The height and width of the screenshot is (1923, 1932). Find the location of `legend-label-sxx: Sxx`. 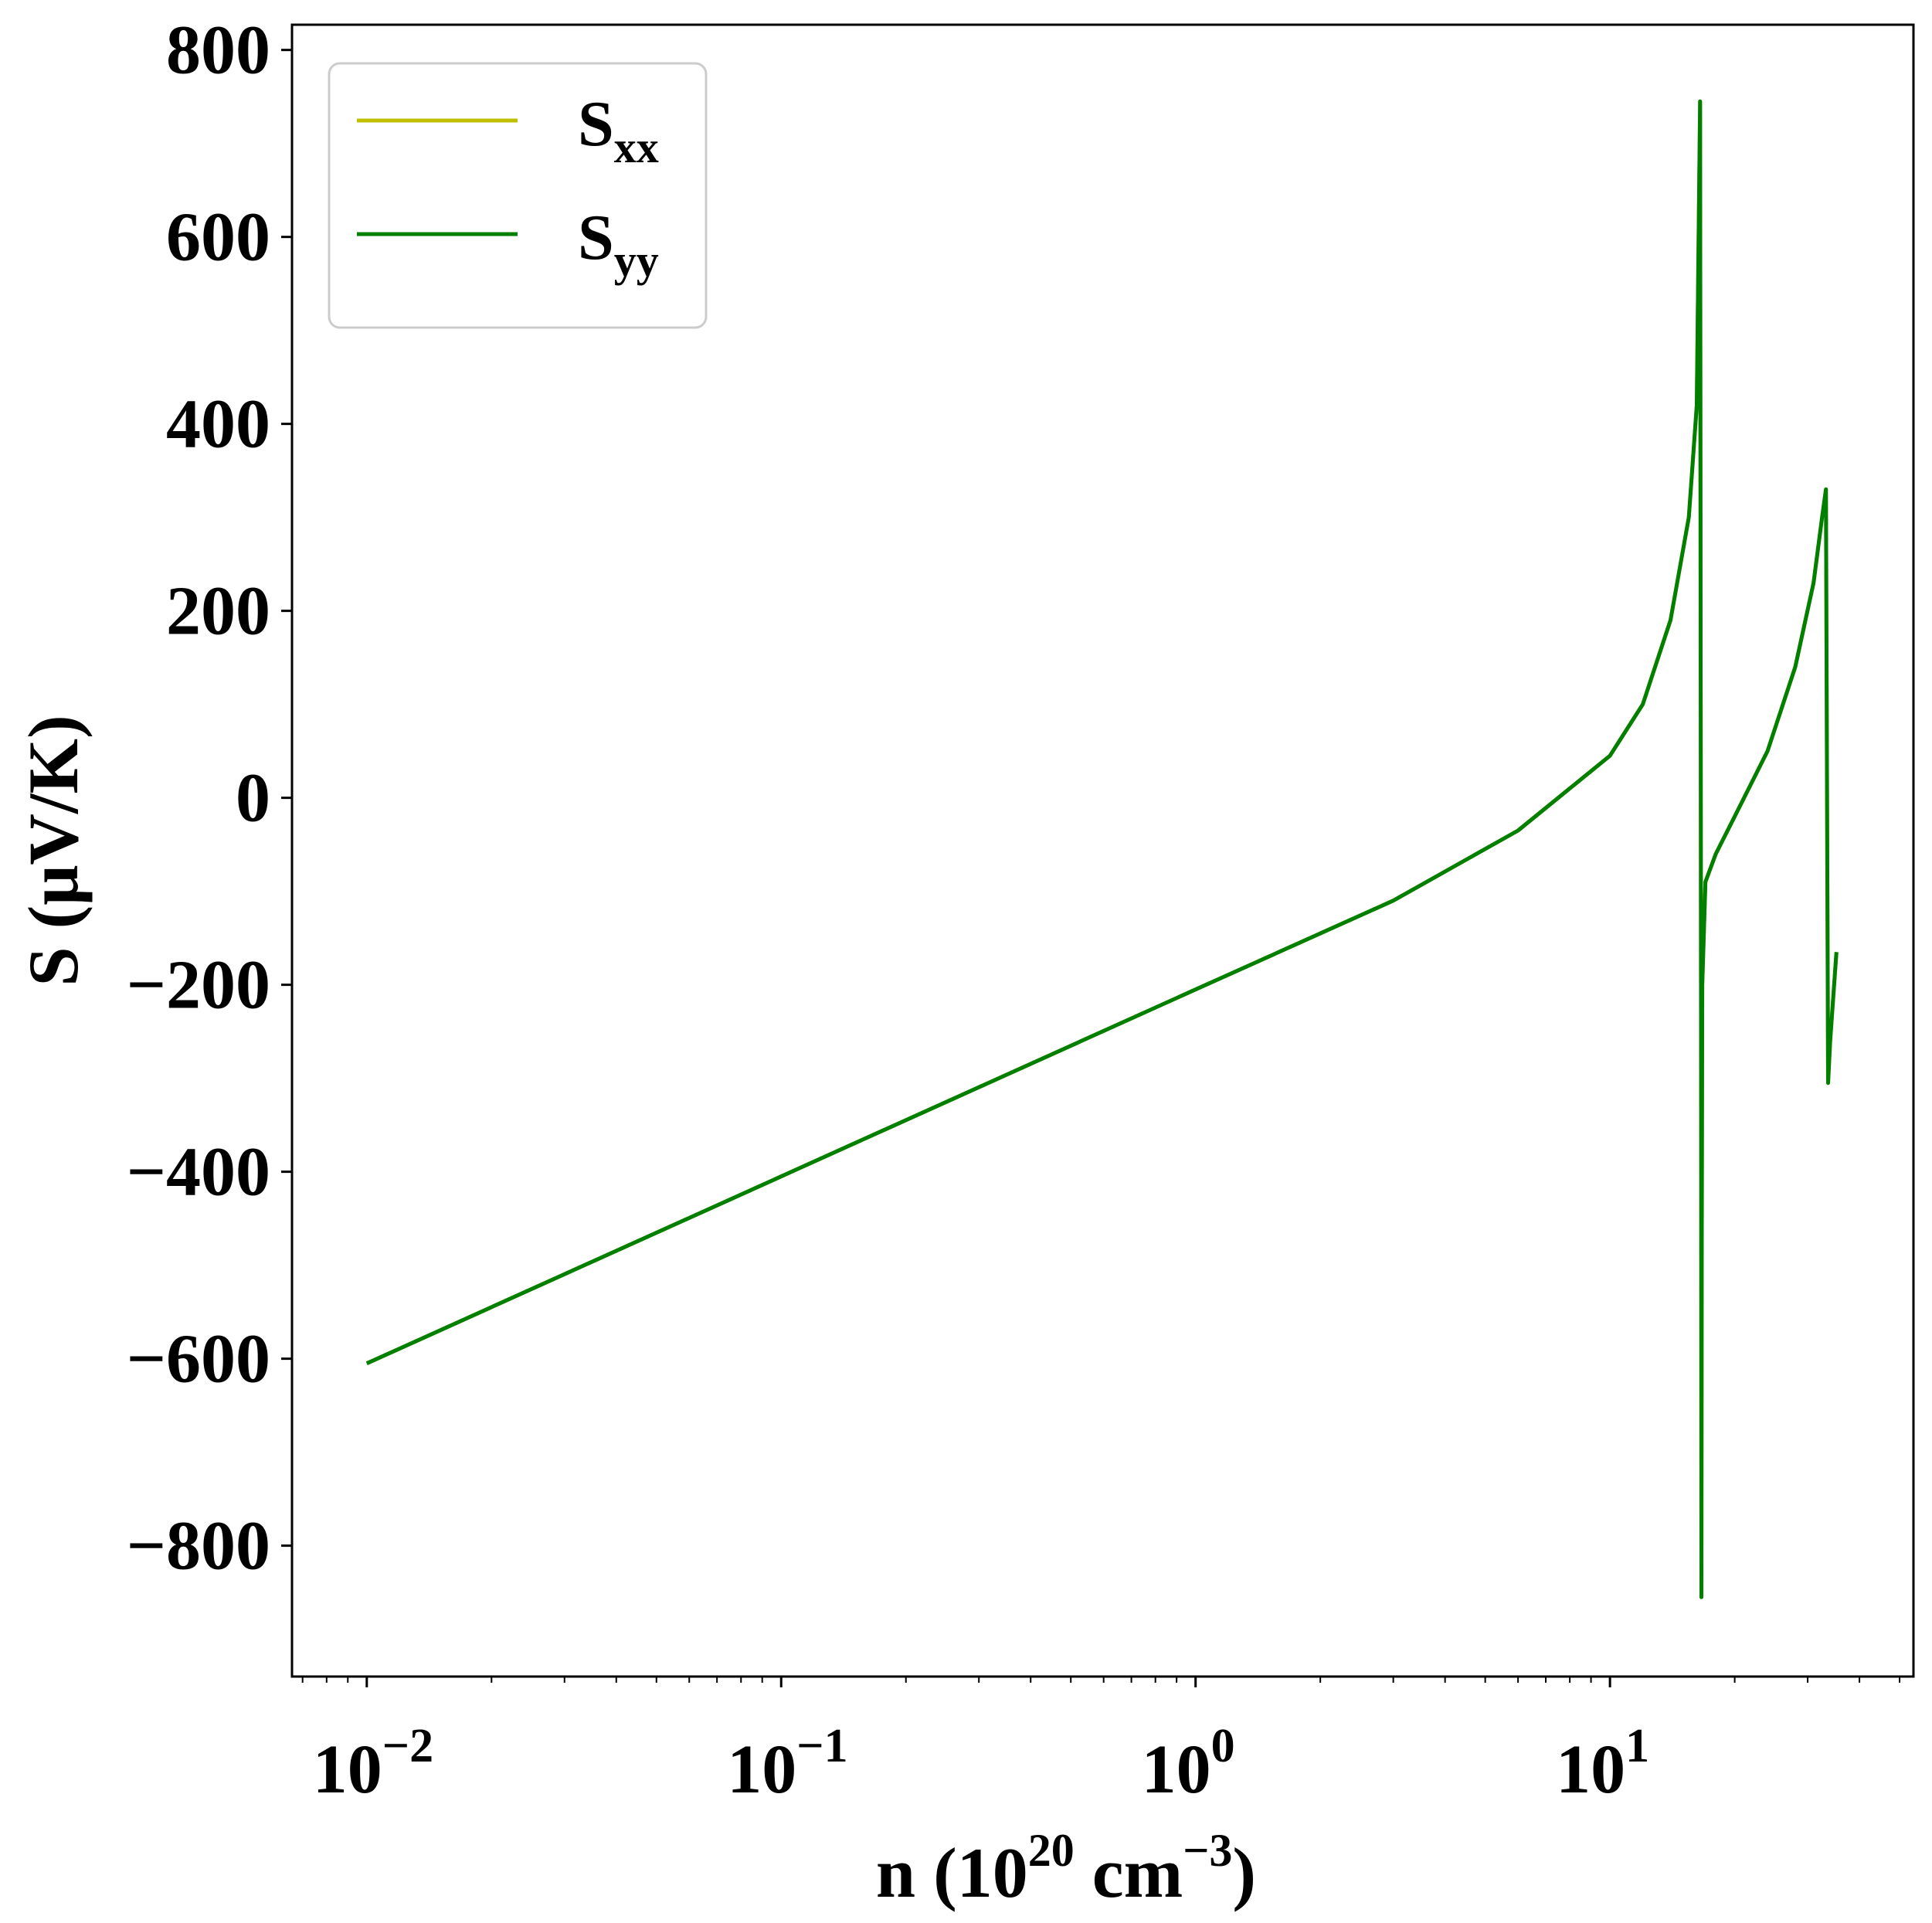

legend-label-sxx: Sxx is located at coordinates (619, 130).